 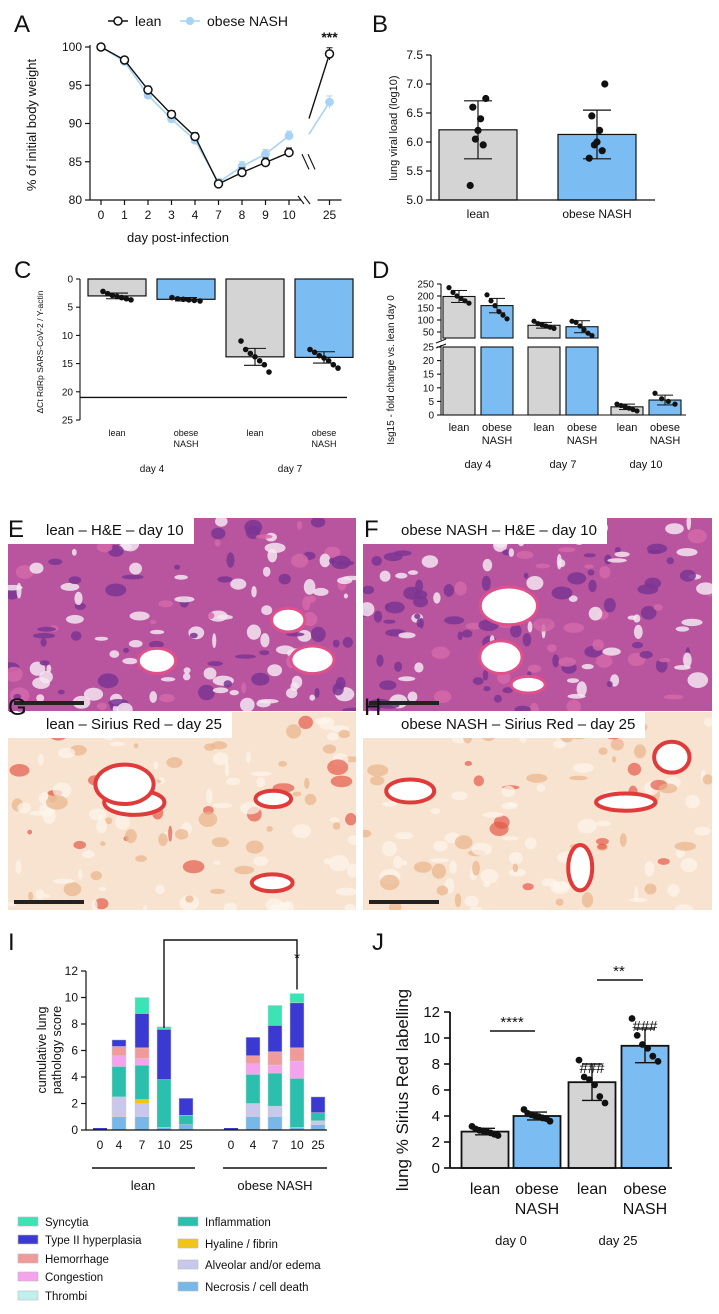 I want to click on significance-label: **, so click(x=619, y=971).